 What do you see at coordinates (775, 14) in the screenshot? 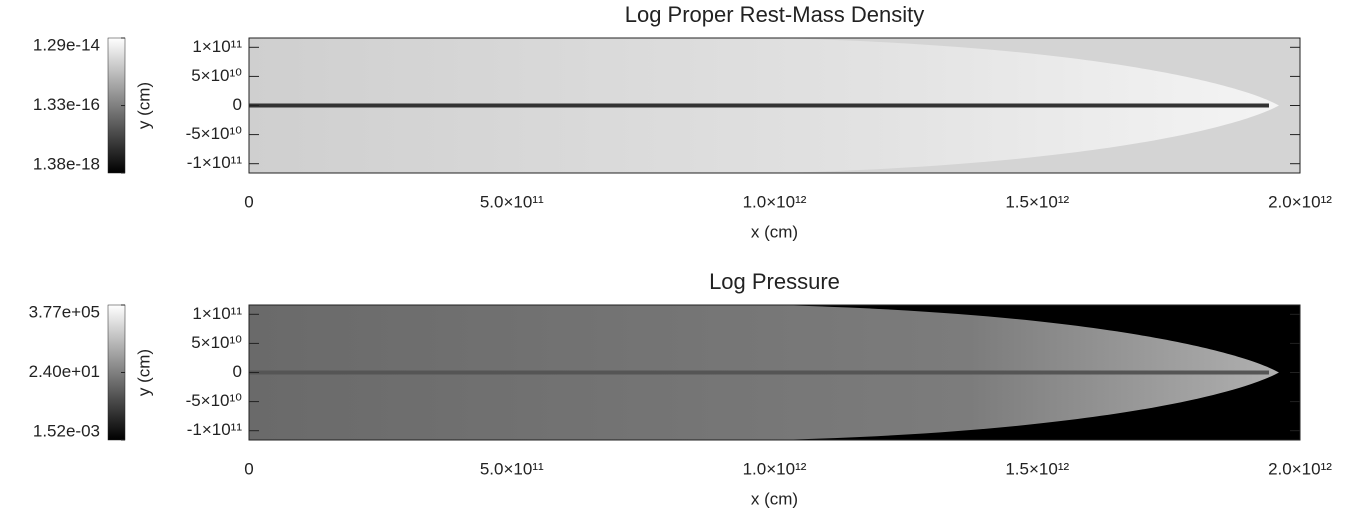
I see `chart-title: Log Proper Rest-Mass Density` at bounding box center [775, 14].